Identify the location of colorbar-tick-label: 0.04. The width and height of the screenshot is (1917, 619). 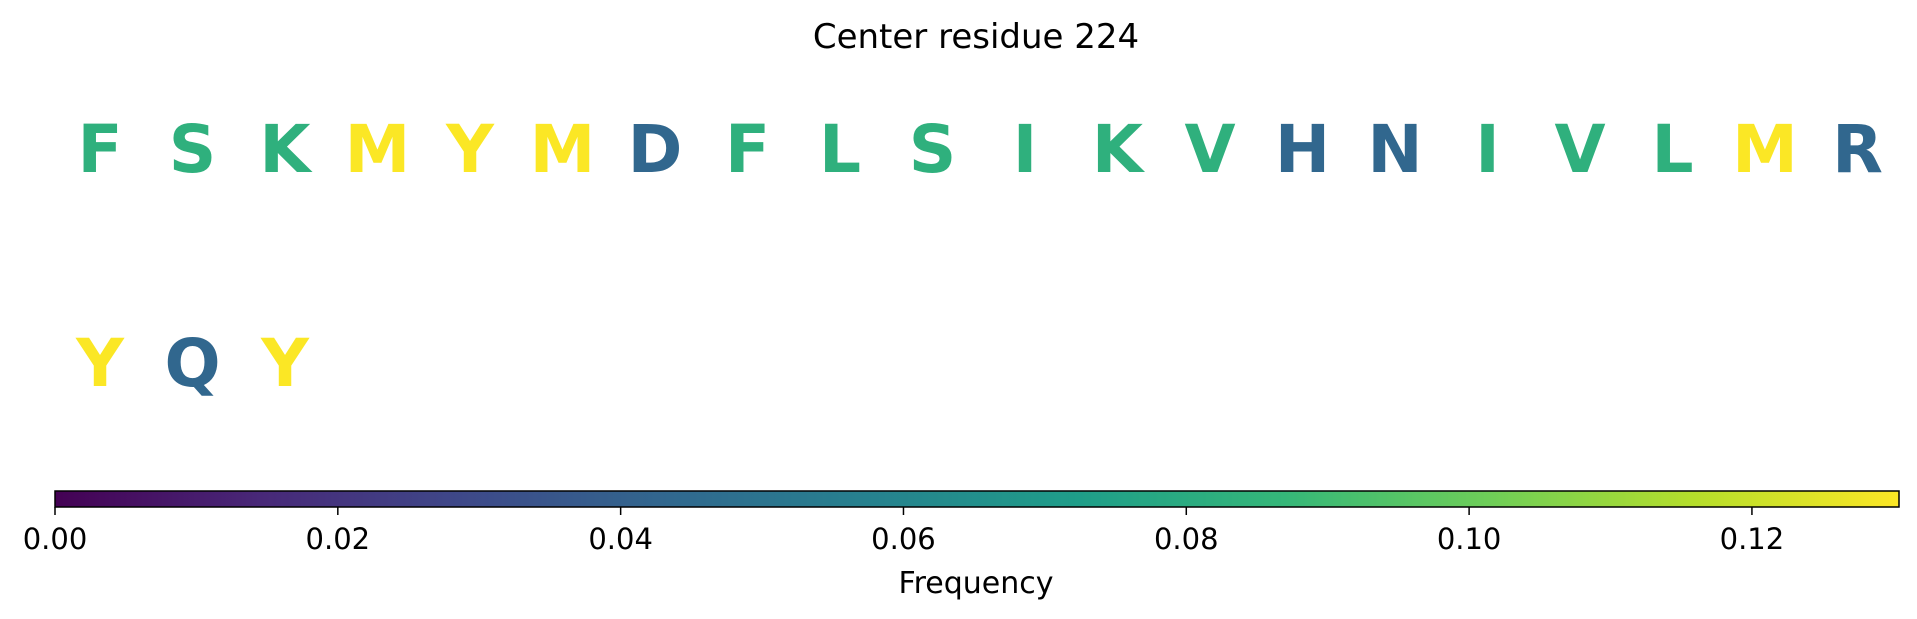
(620, 539).